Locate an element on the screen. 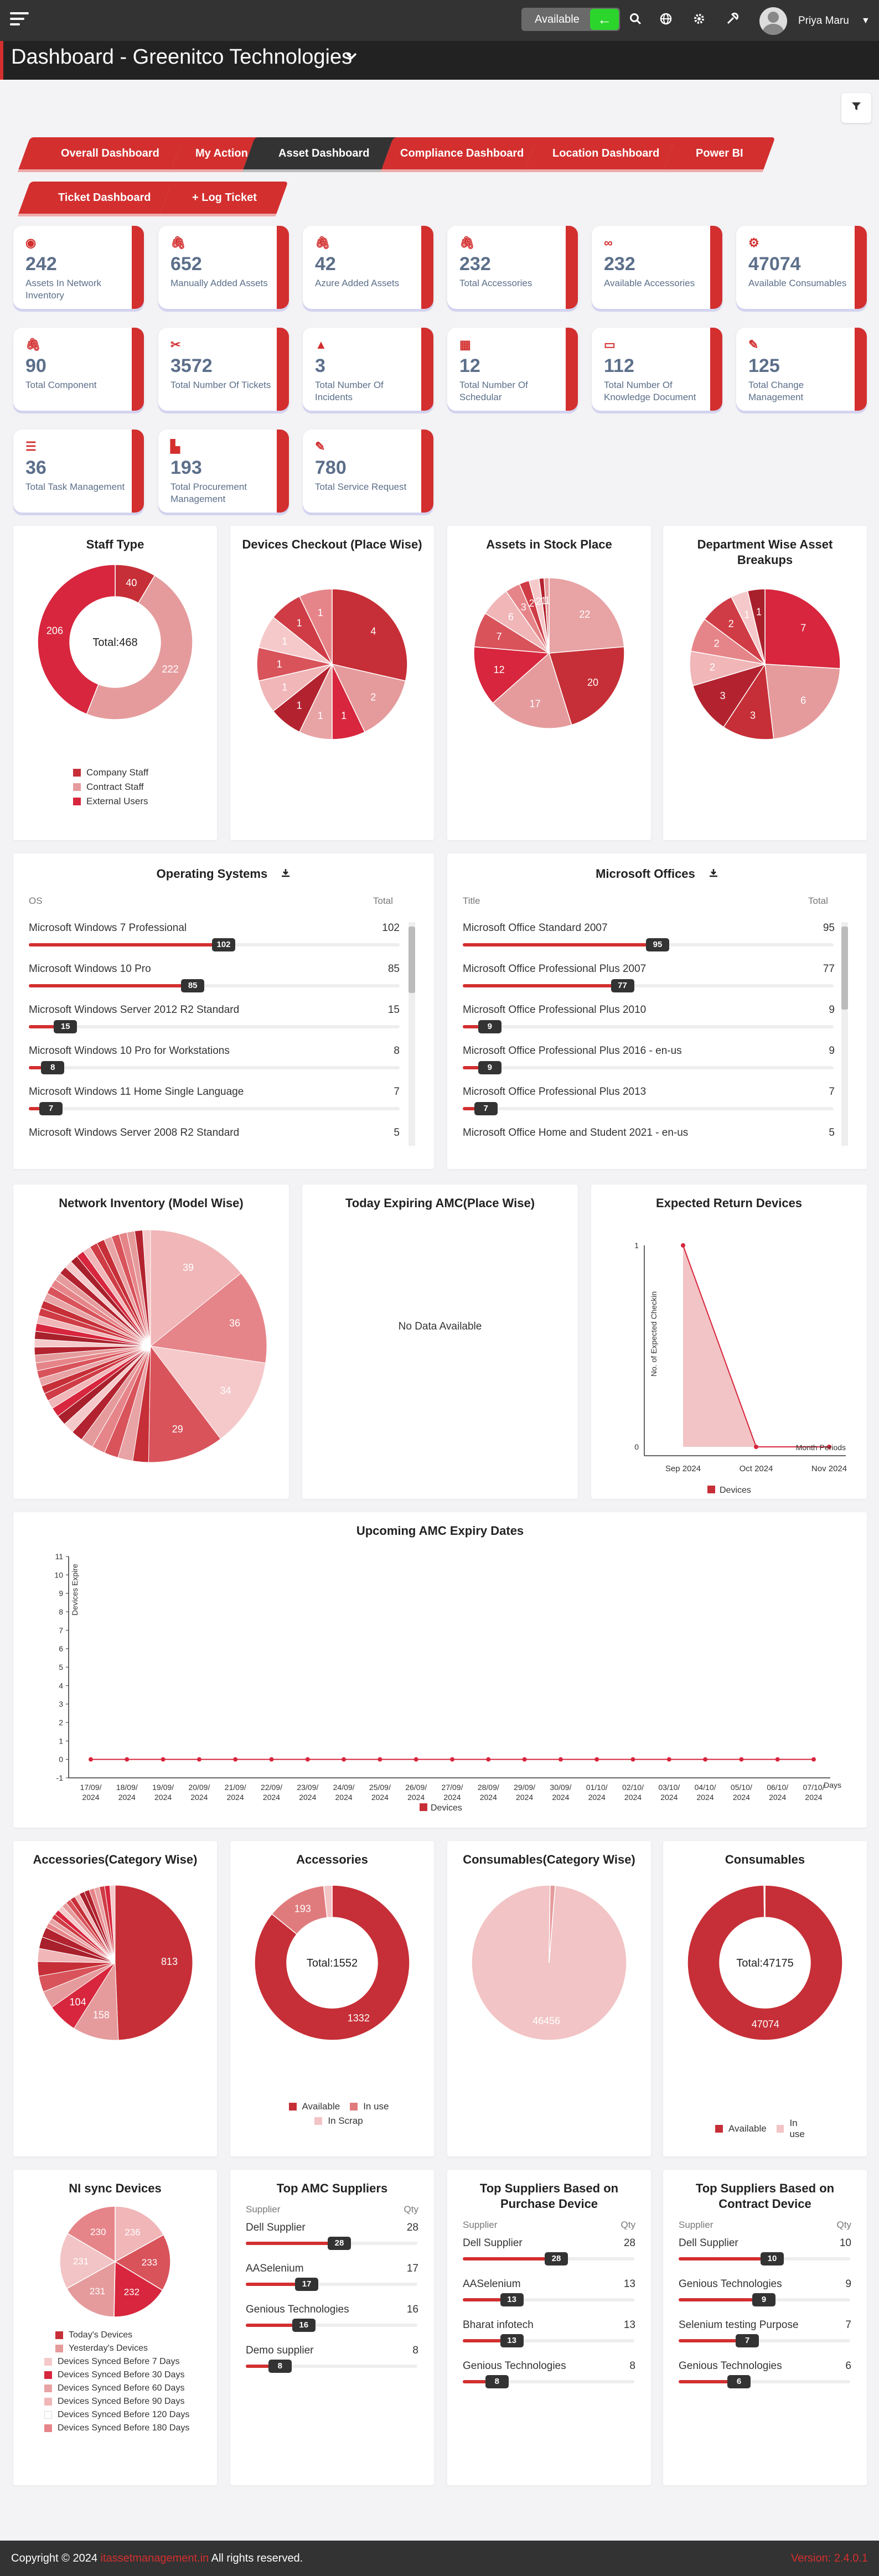 This screenshot has height=2576, width=879. stat-card: ▦ 12 Total Number Of Schedular is located at coordinates (512, 369).